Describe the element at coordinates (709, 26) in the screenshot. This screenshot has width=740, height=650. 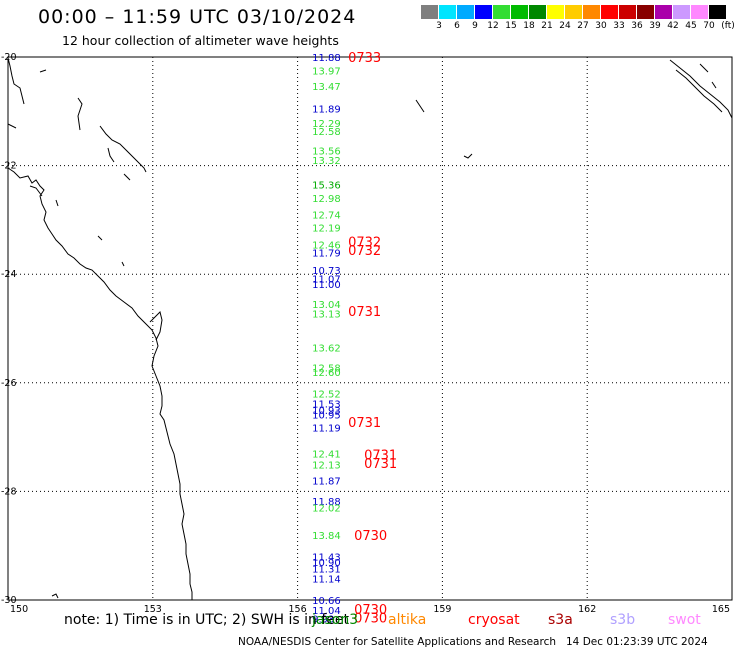
I see `color-scale-label: 70` at that location.